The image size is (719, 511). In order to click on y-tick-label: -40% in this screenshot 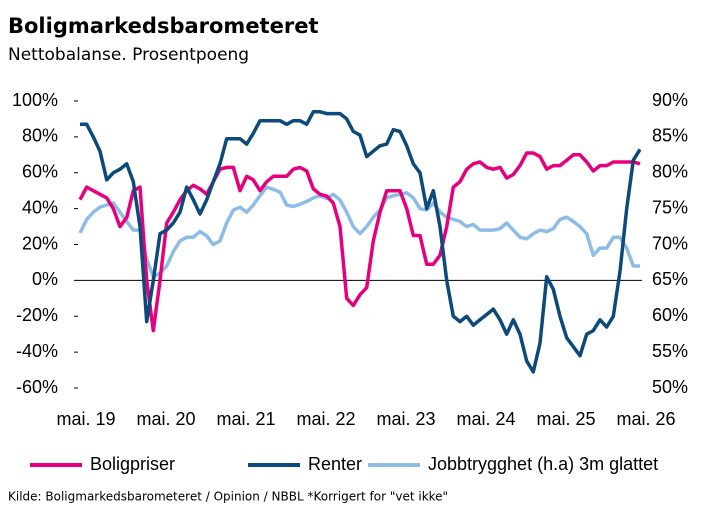, I will do `click(37, 351)`.